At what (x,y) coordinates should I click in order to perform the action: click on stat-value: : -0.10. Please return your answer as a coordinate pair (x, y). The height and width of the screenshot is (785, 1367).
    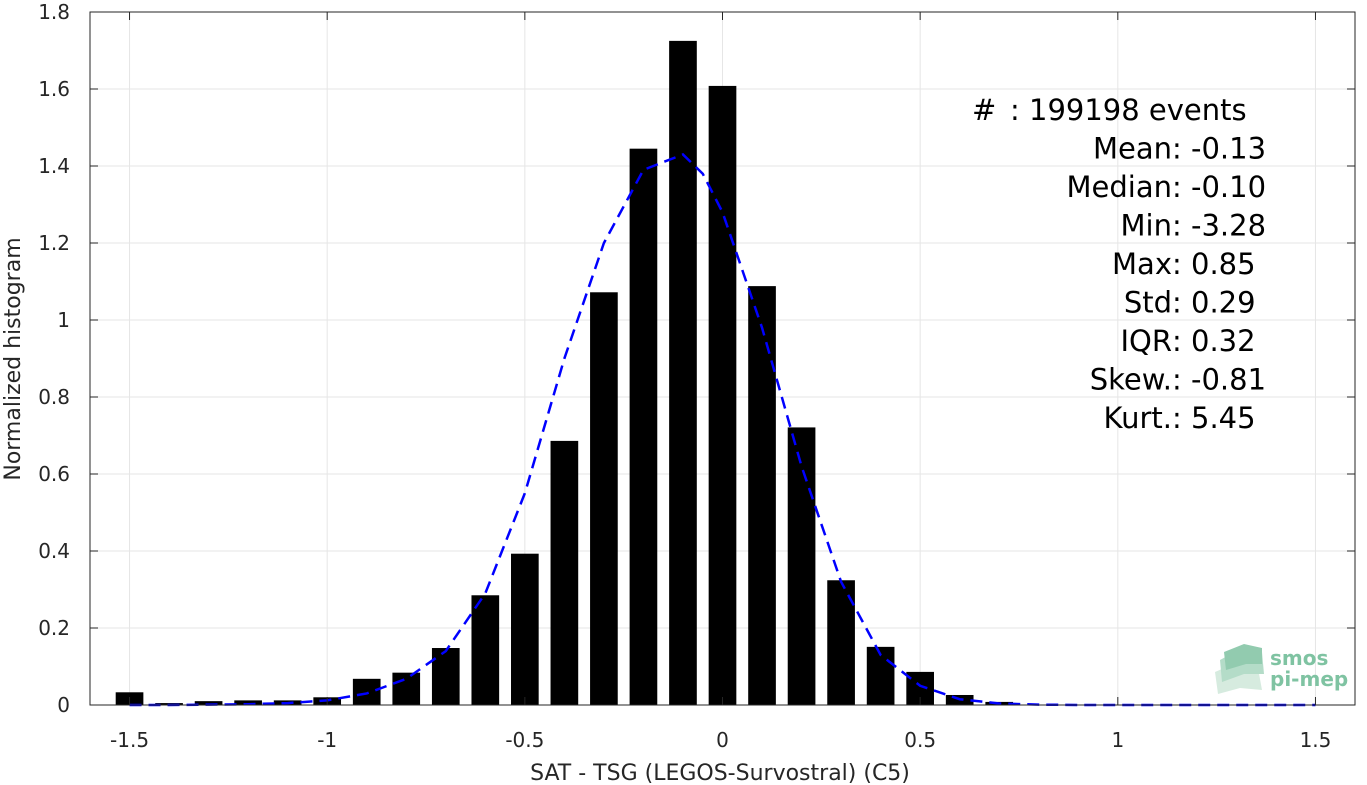
    Looking at the image, I should click on (1219, 187).